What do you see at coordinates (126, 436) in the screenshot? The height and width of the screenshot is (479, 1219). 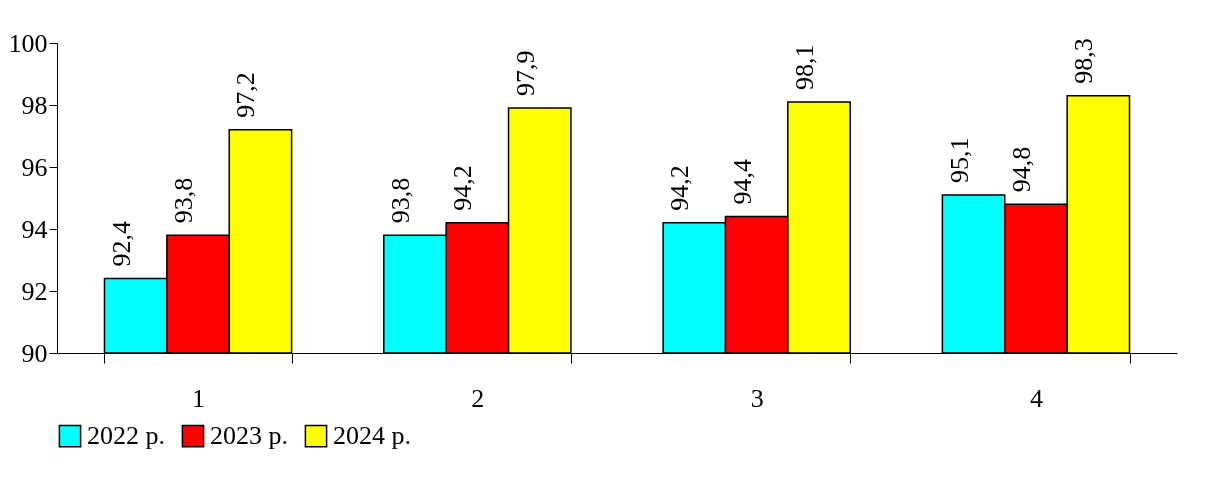 I see `legend-label: 2022 р.` at bounding box center [126, 436].